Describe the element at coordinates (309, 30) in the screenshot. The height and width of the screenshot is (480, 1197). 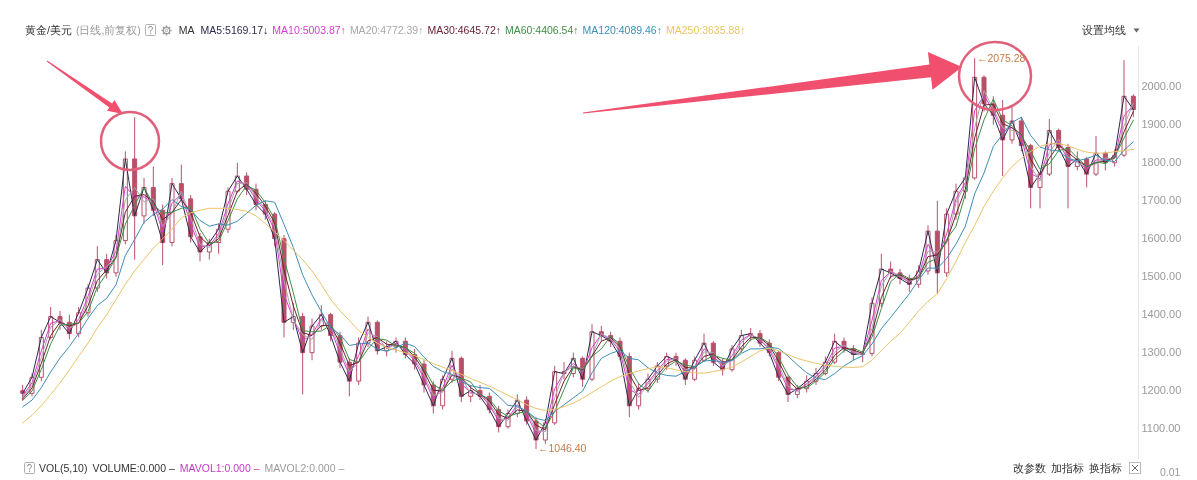
I see `text: MA10:5003.87↑` at that location.